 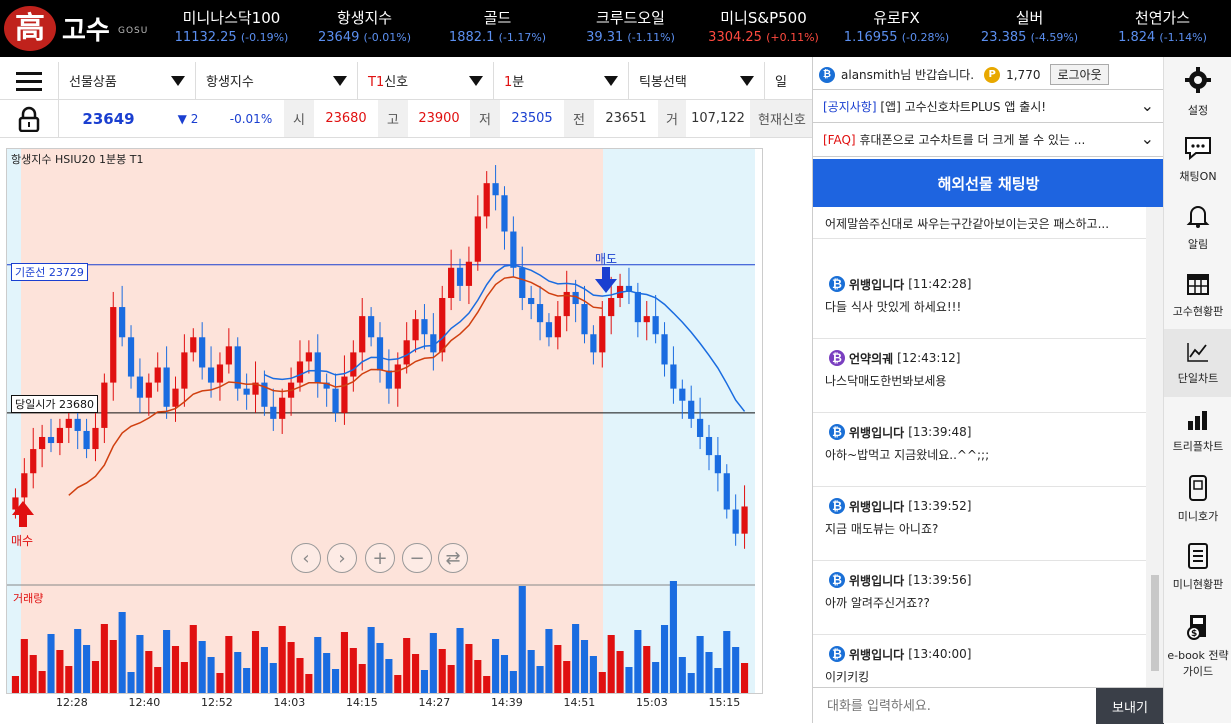 I want to click on ticker-item: 크루드오일 39.31 (-1.11%), so click(x=630, y=28).